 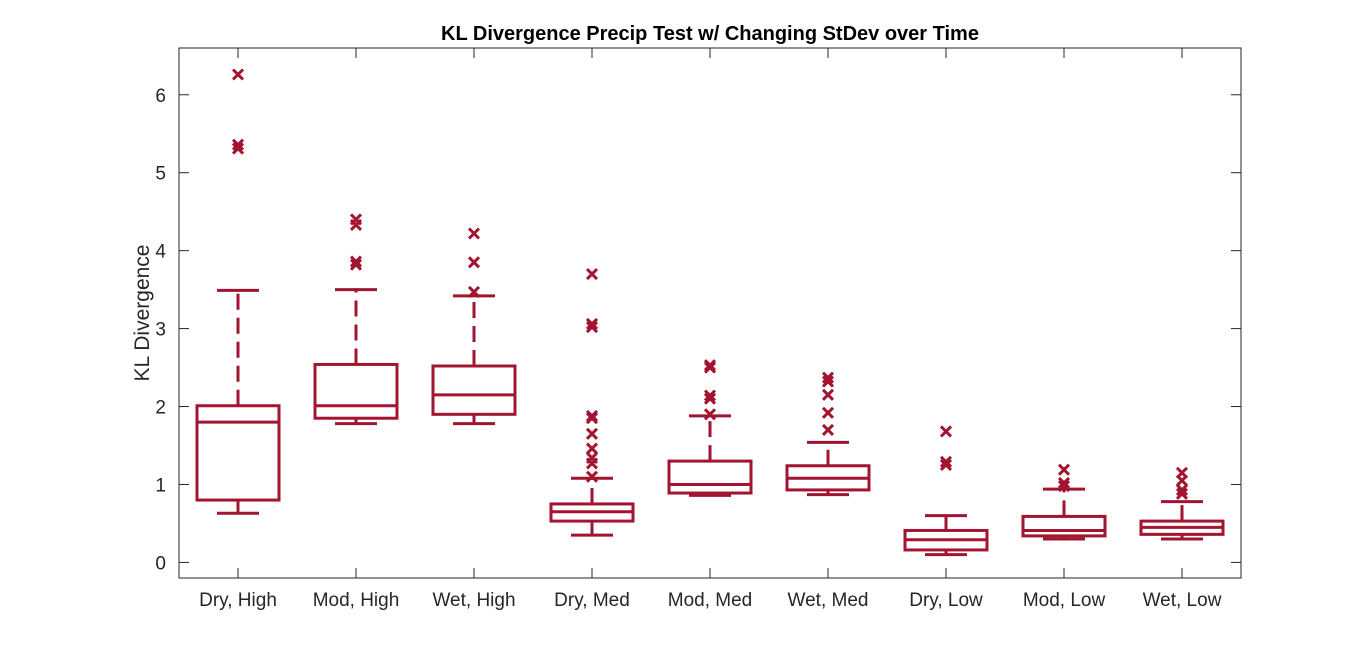 I want to click on y-tick-label: 0, so click(x=160, y=563).